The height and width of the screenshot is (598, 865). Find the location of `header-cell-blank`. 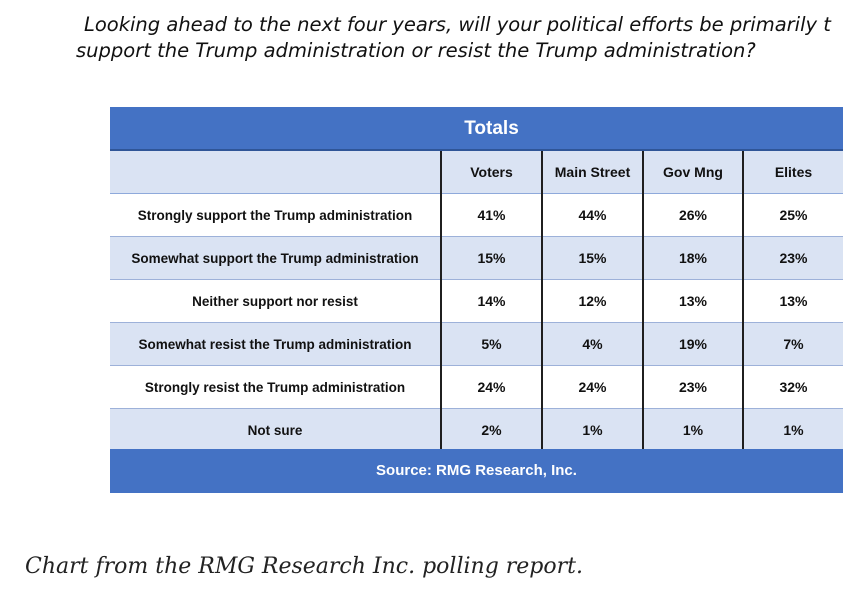

header-cell-blank is located at coordinates (276, 172).